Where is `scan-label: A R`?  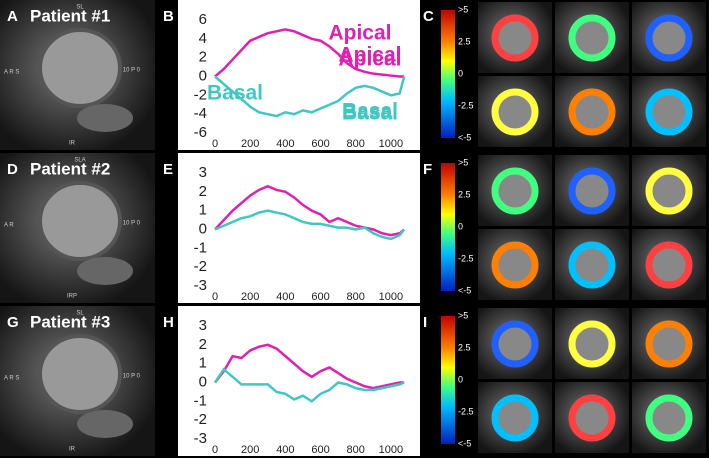
scan-label: A R is located at coordinates (9, 226).